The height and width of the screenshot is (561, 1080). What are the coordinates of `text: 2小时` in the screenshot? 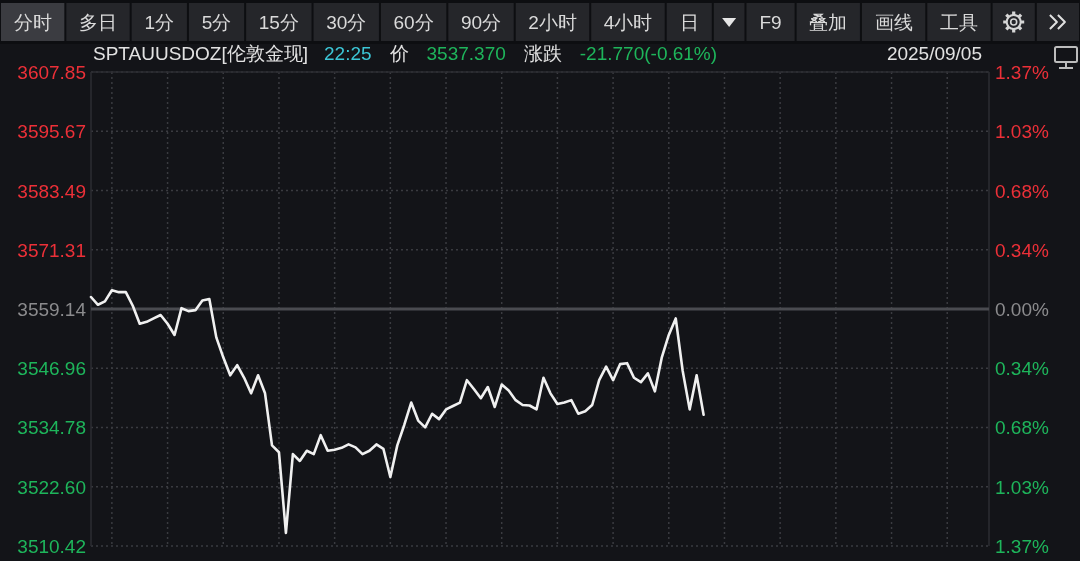 It's located at (552, 22).